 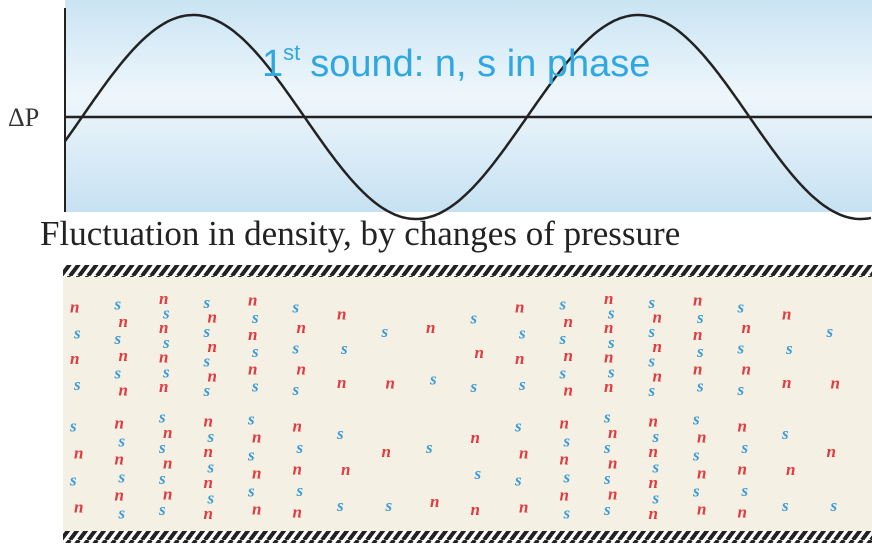 I want to click on axis-label: ΔP, so click(x=23, y=117).